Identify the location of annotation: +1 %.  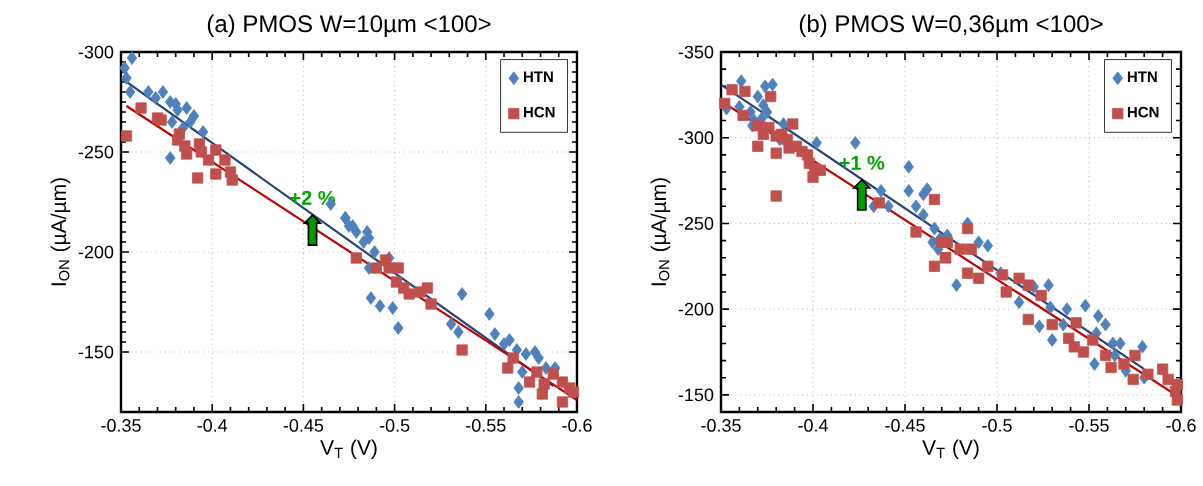
(862, 162).